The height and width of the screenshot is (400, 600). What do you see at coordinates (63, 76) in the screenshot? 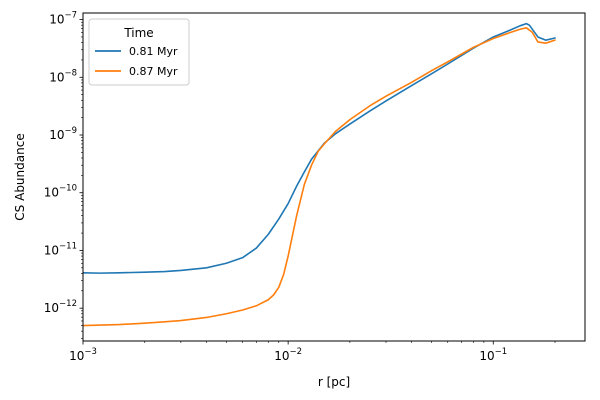
I see `y-tick-label: 10⁻⁸` at bounding box center [63, 76].